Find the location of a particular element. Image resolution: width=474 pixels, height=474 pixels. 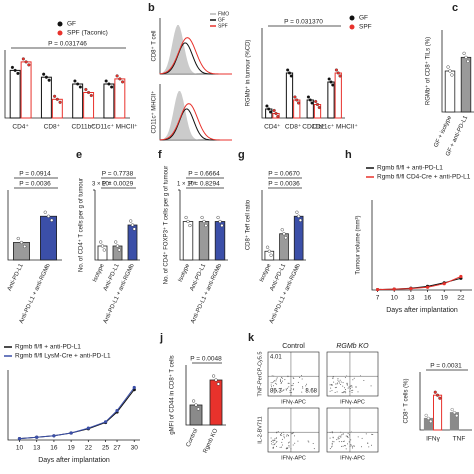

x-tick-label: 16 is located at coordinates (54, 448).